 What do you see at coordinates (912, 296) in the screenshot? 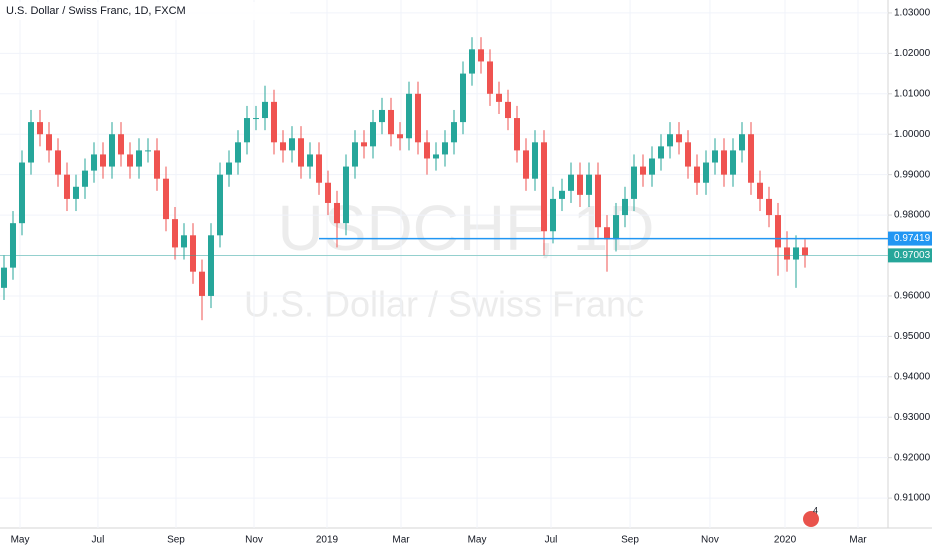
I see `y-tick-label: 0.96000` at bounding box center [912, 296].